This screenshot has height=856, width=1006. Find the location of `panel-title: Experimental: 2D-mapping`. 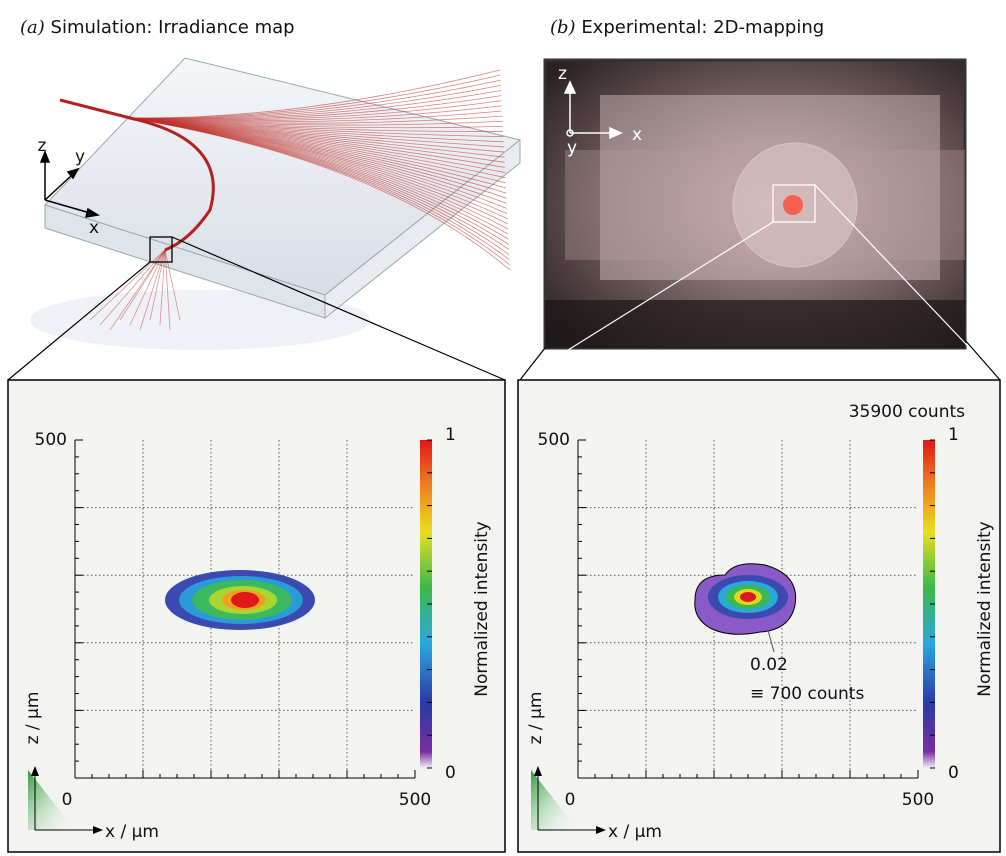

panel-title: Experimental: 2D-mapping is located at coordinates (702, 27).